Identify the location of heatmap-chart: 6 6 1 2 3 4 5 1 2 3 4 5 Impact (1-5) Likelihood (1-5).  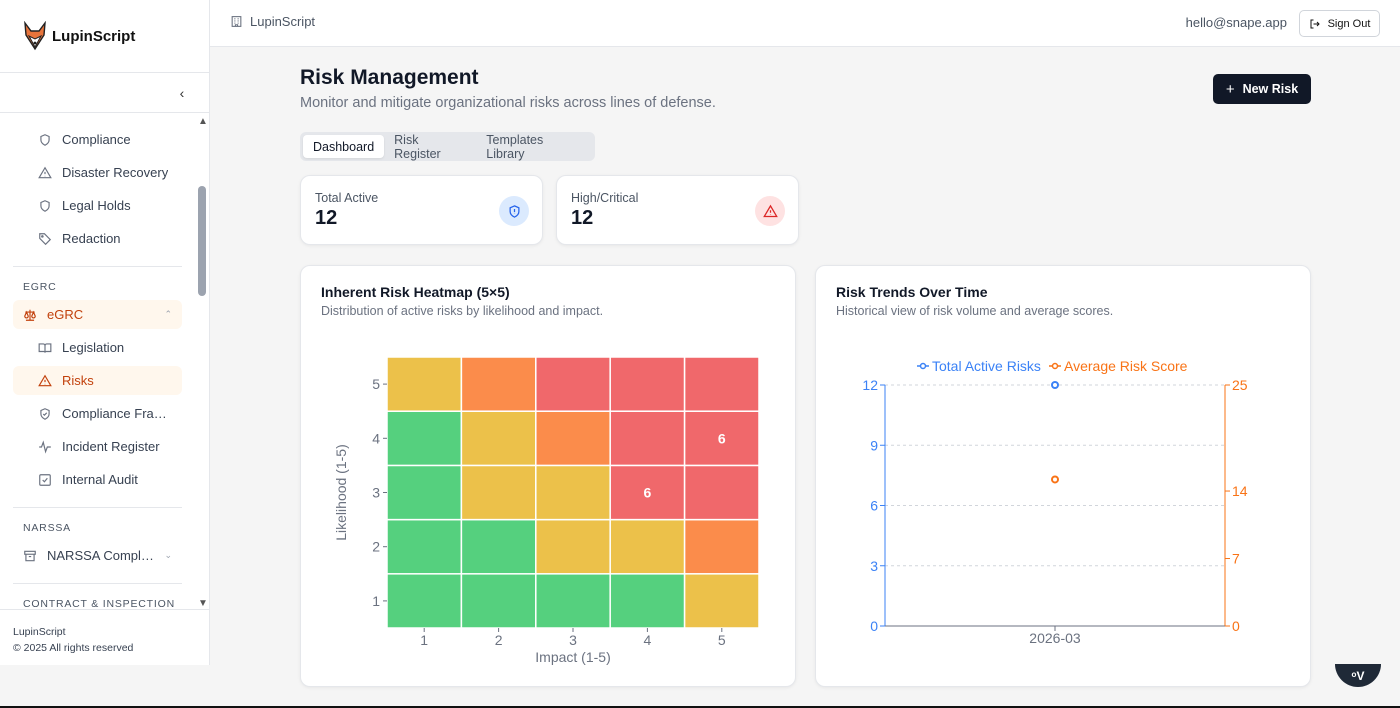
(546, 510).